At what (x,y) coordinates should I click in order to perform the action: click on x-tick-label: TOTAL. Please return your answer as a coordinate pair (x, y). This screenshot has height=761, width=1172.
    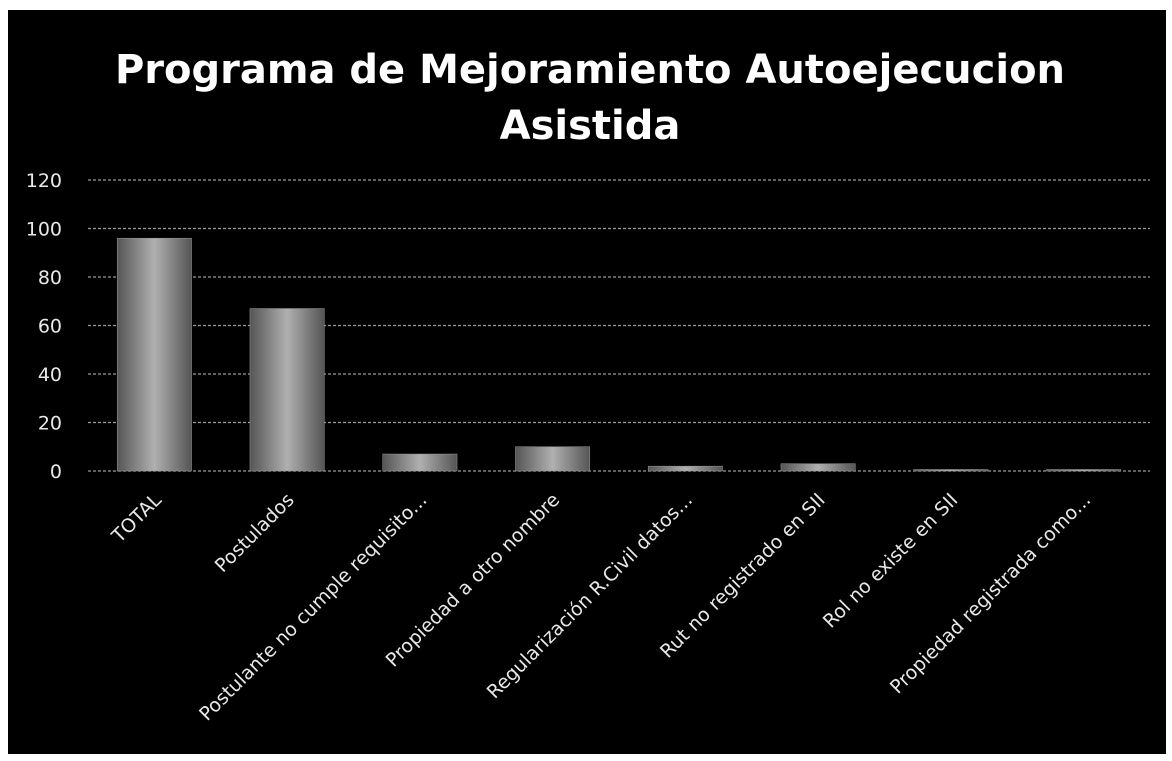
    Looking at the image, I should click on (136, 518).